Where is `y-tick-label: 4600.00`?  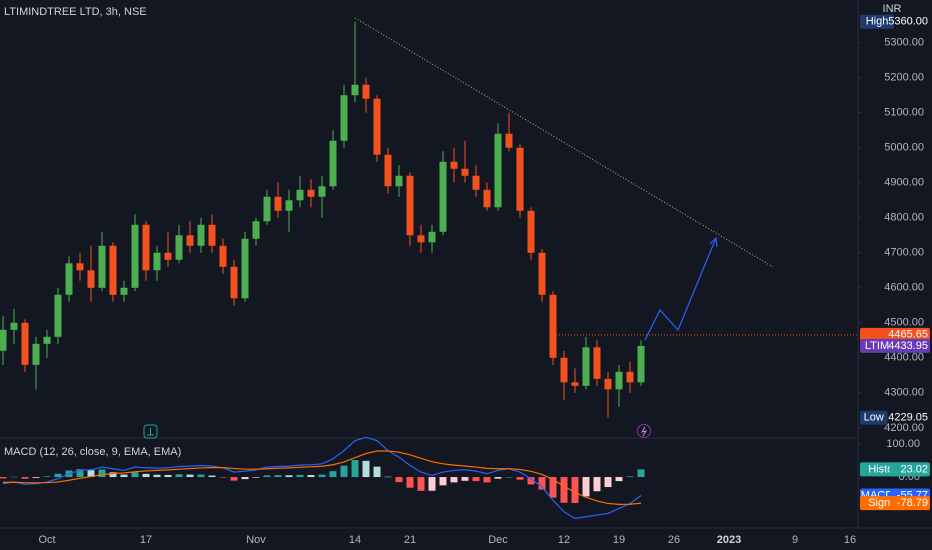
y-tick-label: 4600.00 is located at coordinates (904, 288).